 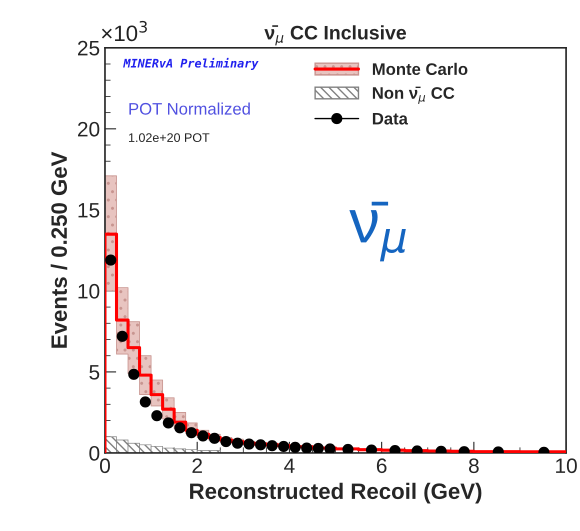 I want to click on annotation: 1.02e+20 POT, so click(x=169, y=137).